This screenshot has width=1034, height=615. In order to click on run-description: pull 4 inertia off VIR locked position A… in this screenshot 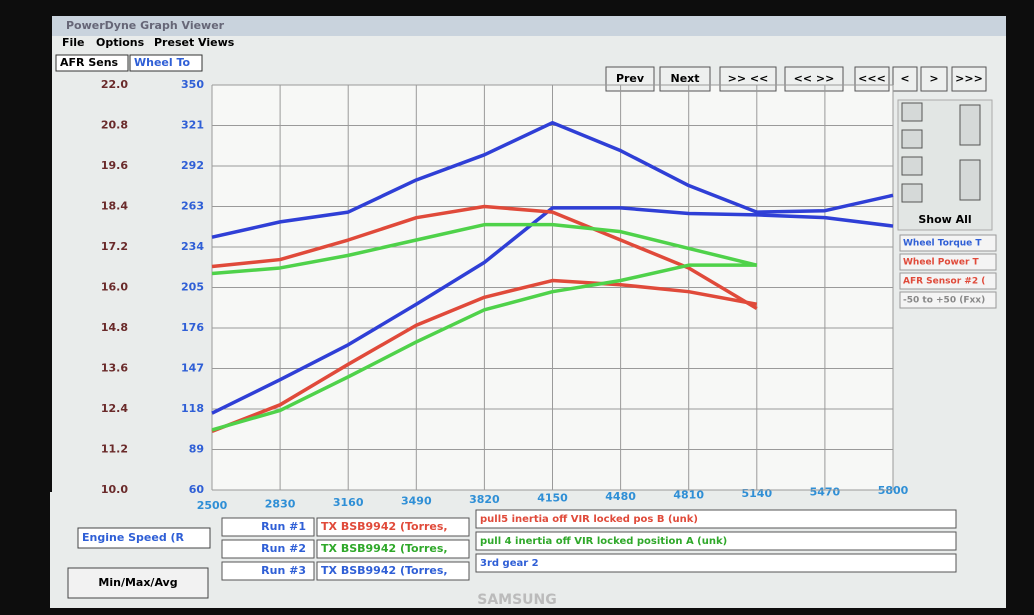, I will do `click(603, 541)`.